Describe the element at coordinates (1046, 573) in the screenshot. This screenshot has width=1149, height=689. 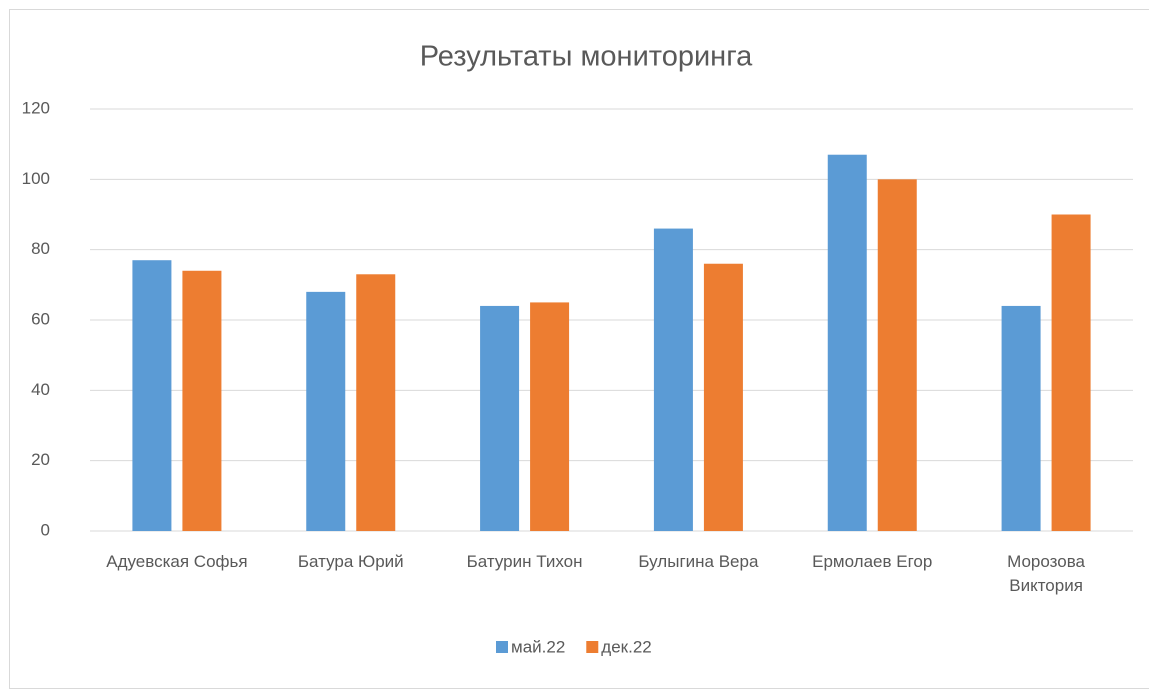
I see `x-tick-label: Морозова Виктория` at that location.